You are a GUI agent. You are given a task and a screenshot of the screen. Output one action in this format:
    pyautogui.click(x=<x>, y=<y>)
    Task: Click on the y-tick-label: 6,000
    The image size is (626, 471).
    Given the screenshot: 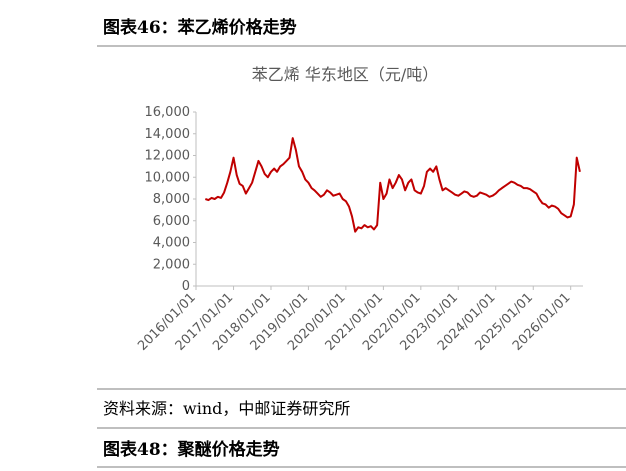 What is the action you would take?
    pyautogui.click(x=171, y=221)
    